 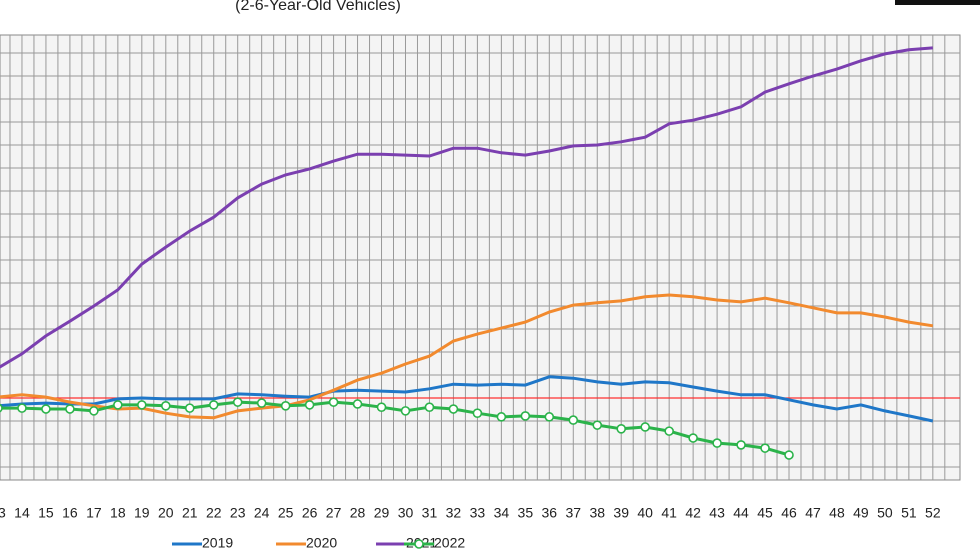 What do you see at coordinates (406, 513) in the screenshot?
I see `x-tick-label: 30` at bounding box center [406, 513].